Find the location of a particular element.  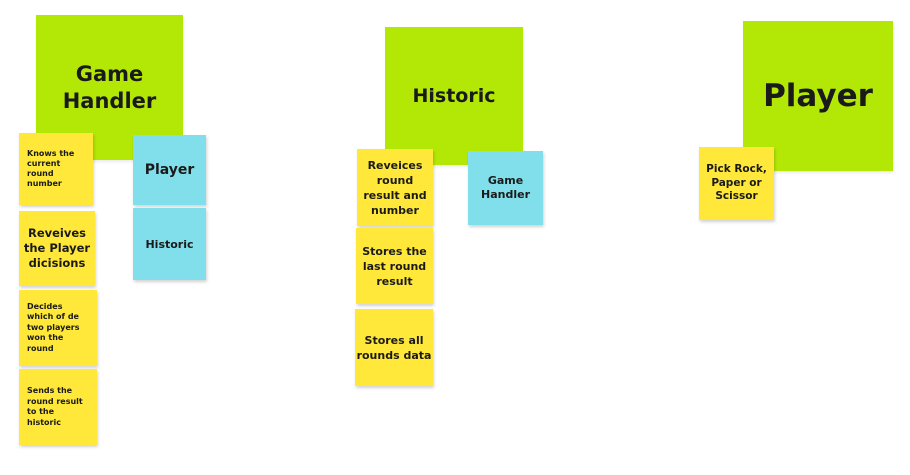

note-text: Sends the round result to the historic is located at coordinates (55, 406).